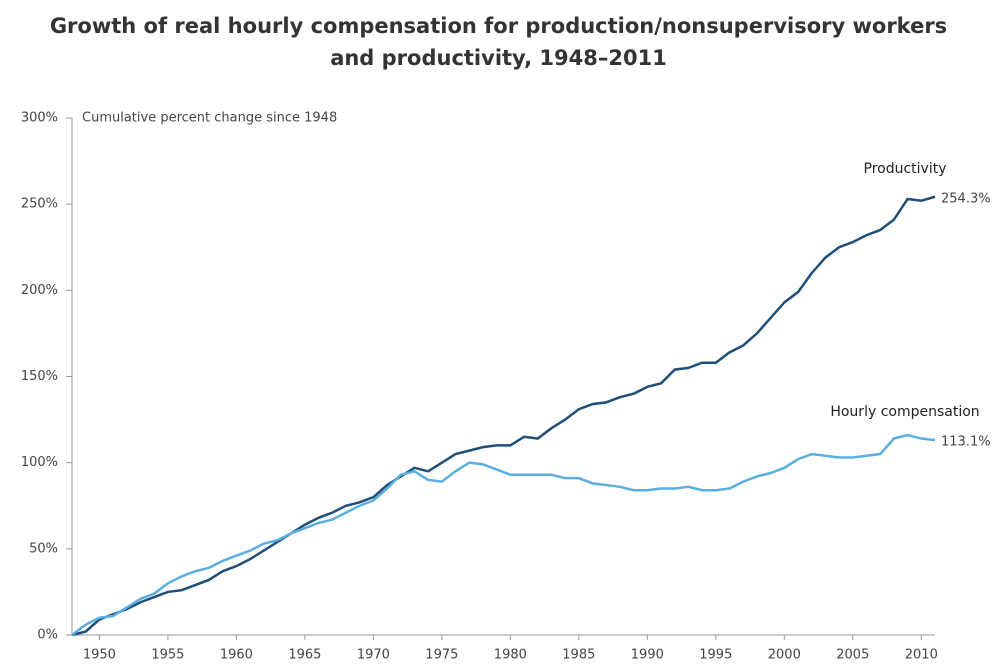  I want to click on y-tick-label: 50%, so click(43, 548).